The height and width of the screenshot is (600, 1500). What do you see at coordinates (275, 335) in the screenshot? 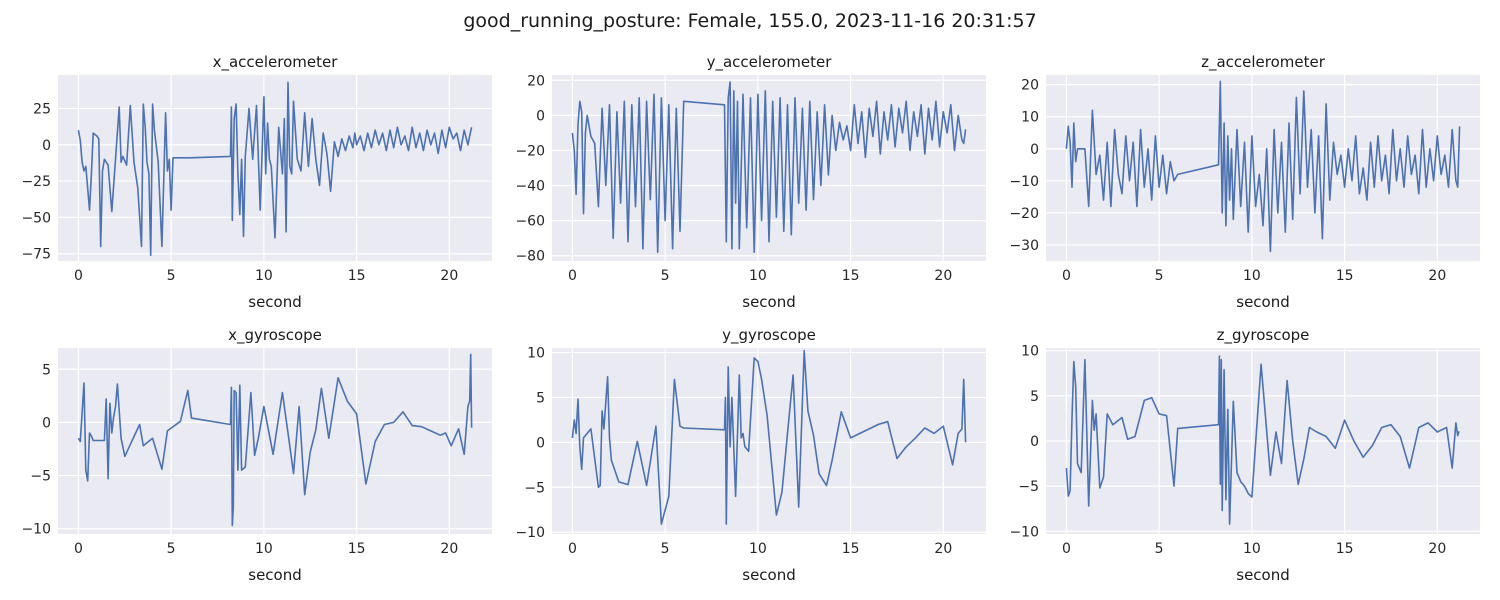
I see `subplot-title: x_gyroscope` at bounding box center [275, 335].